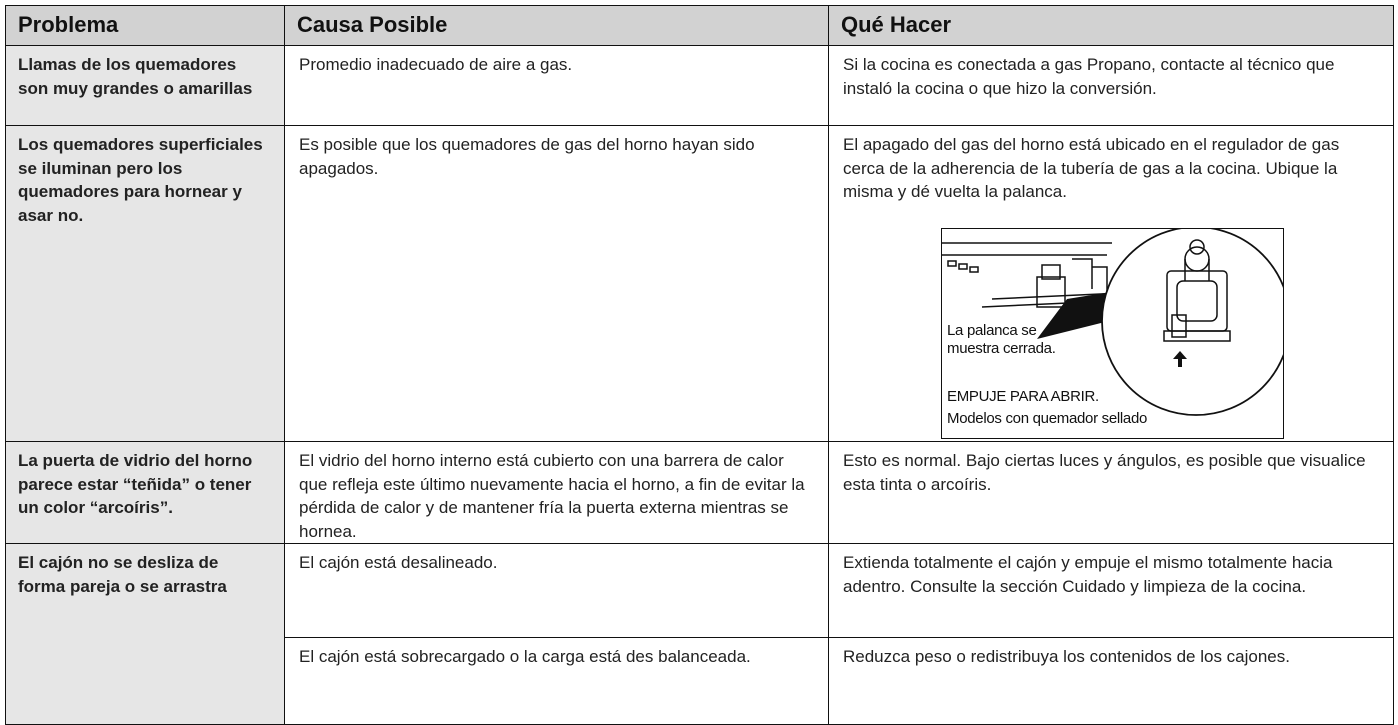  What do you see at coordinates (556, 25) in the screenshot?
I see `header-cell: Causa Posible` at bounding box center [556, 25].